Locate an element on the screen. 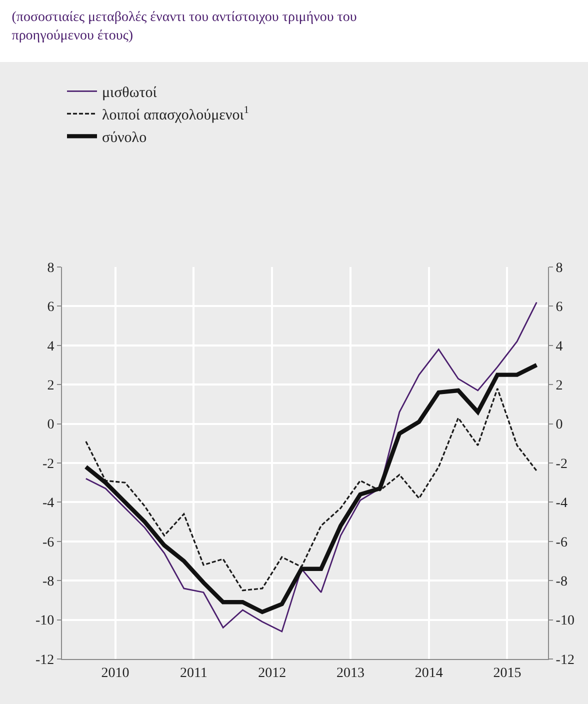  legend-label: μισθωτοί is located at coordinates (129, 93).